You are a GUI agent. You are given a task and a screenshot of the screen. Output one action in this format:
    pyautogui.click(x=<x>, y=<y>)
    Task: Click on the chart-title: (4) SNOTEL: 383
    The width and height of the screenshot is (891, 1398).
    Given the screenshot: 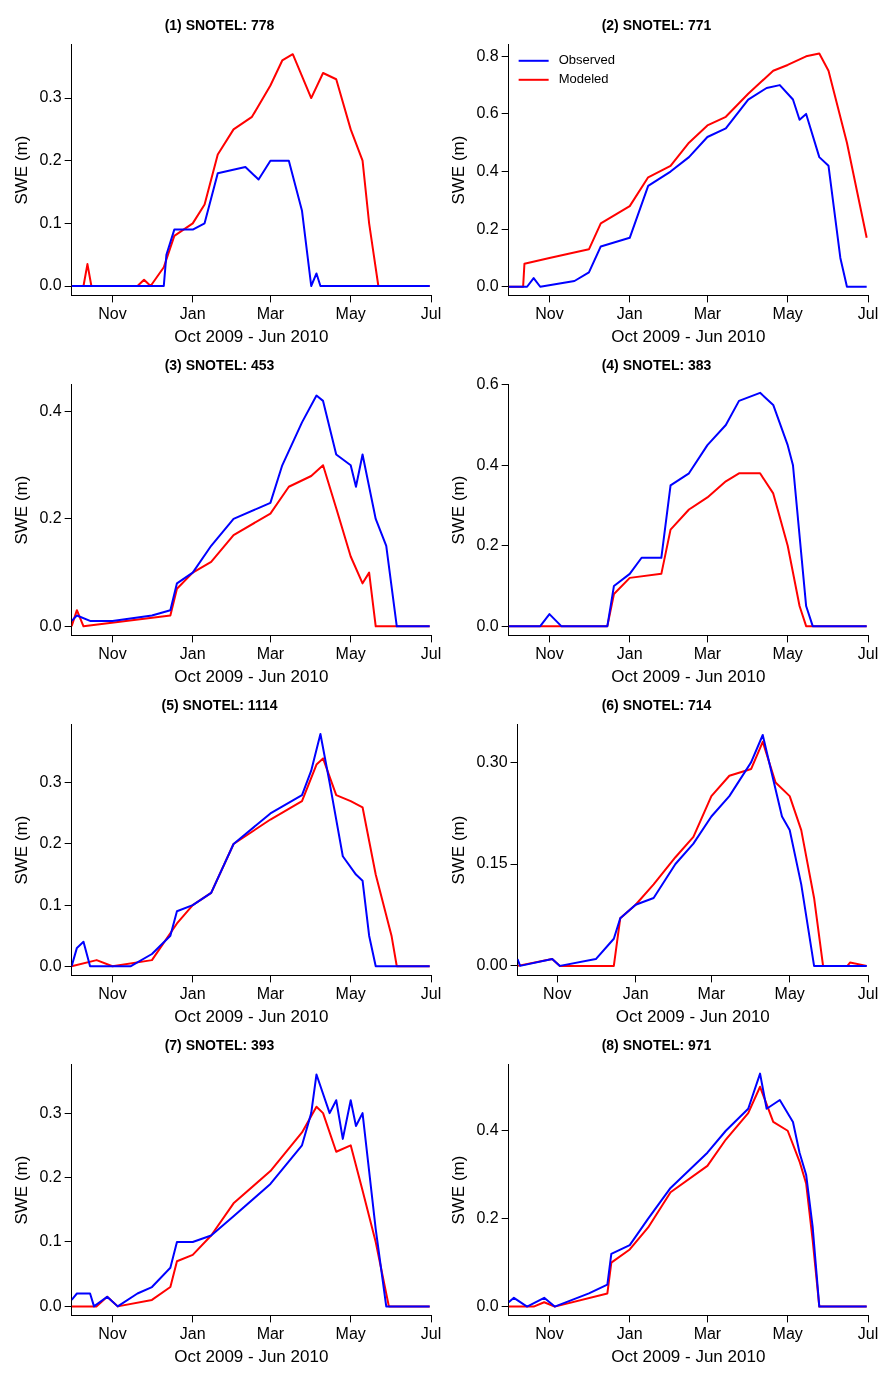 What is the action you would take?
    pyautogui.click(x=656, y=365)
    